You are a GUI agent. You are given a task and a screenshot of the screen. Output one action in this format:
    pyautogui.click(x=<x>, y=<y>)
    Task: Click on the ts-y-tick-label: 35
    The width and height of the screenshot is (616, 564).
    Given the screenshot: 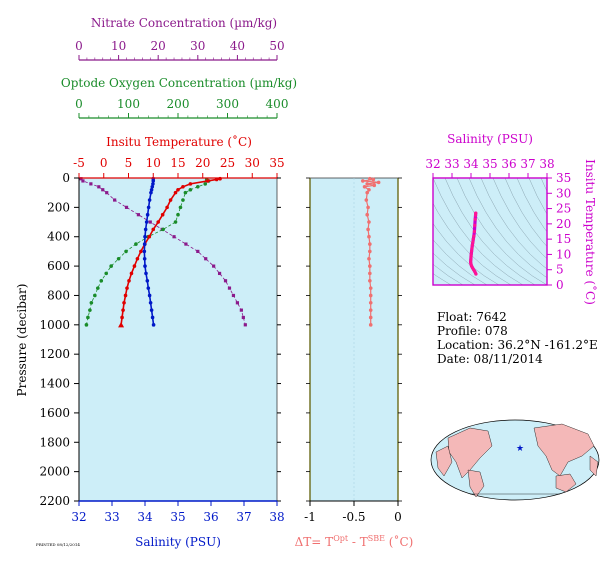 What is the action you would take?
    pyautogui.click(x=563, y=178)
    